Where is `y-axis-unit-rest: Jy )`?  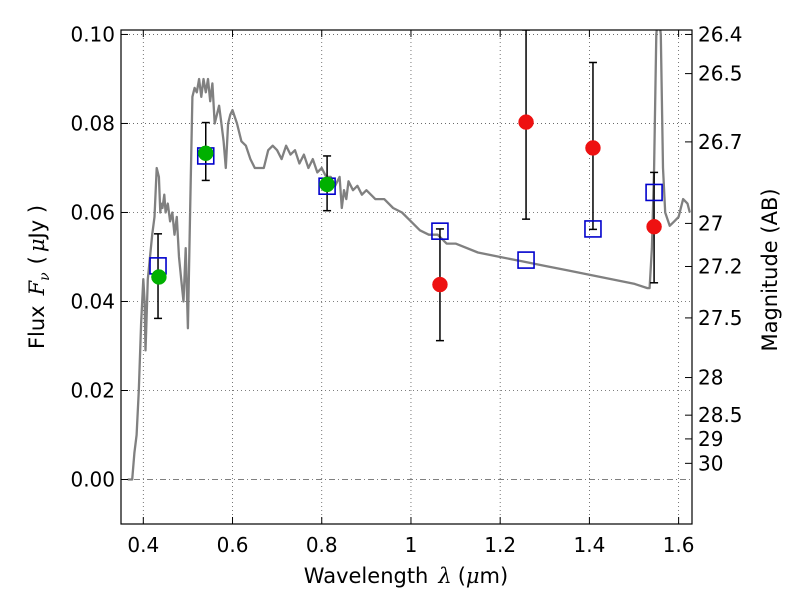
y-axis-unit-rest: Jy ) is located at coordinates (37, 223).